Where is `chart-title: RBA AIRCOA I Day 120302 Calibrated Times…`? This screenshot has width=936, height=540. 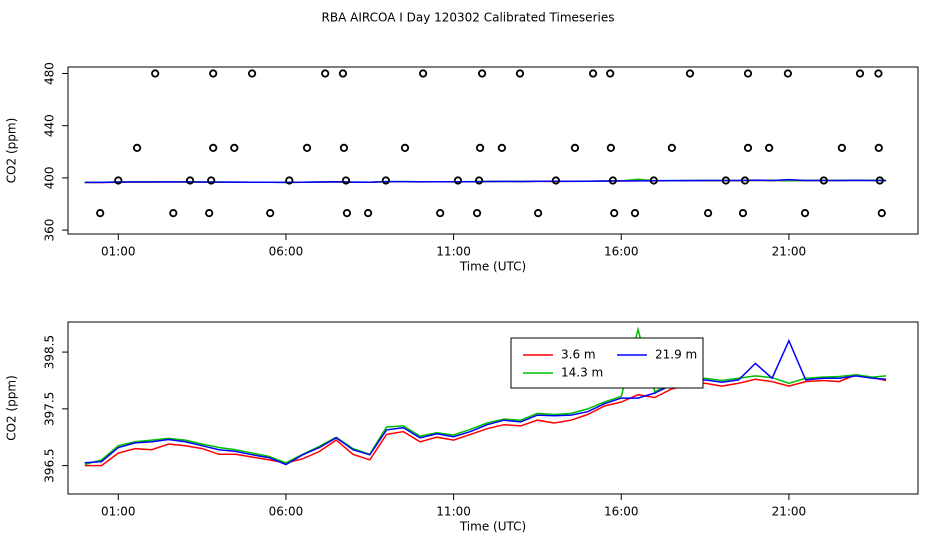
chart-title: RBA AIRCOA I Day 120302 Calibrated Times… is located at coordinates (468, 18).